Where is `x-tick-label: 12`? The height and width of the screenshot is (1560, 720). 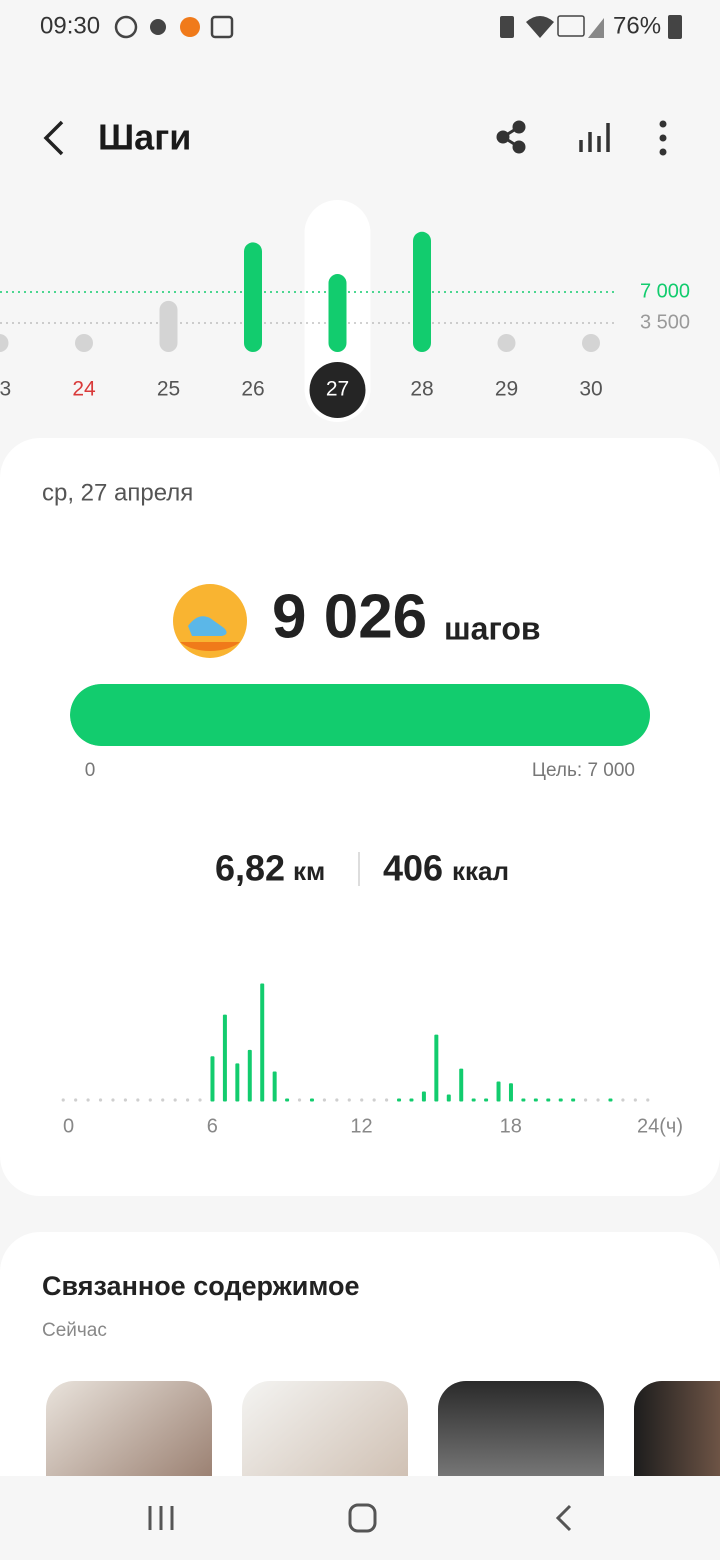
x-tick-label: 12 is located at coordinates (361, 1126).